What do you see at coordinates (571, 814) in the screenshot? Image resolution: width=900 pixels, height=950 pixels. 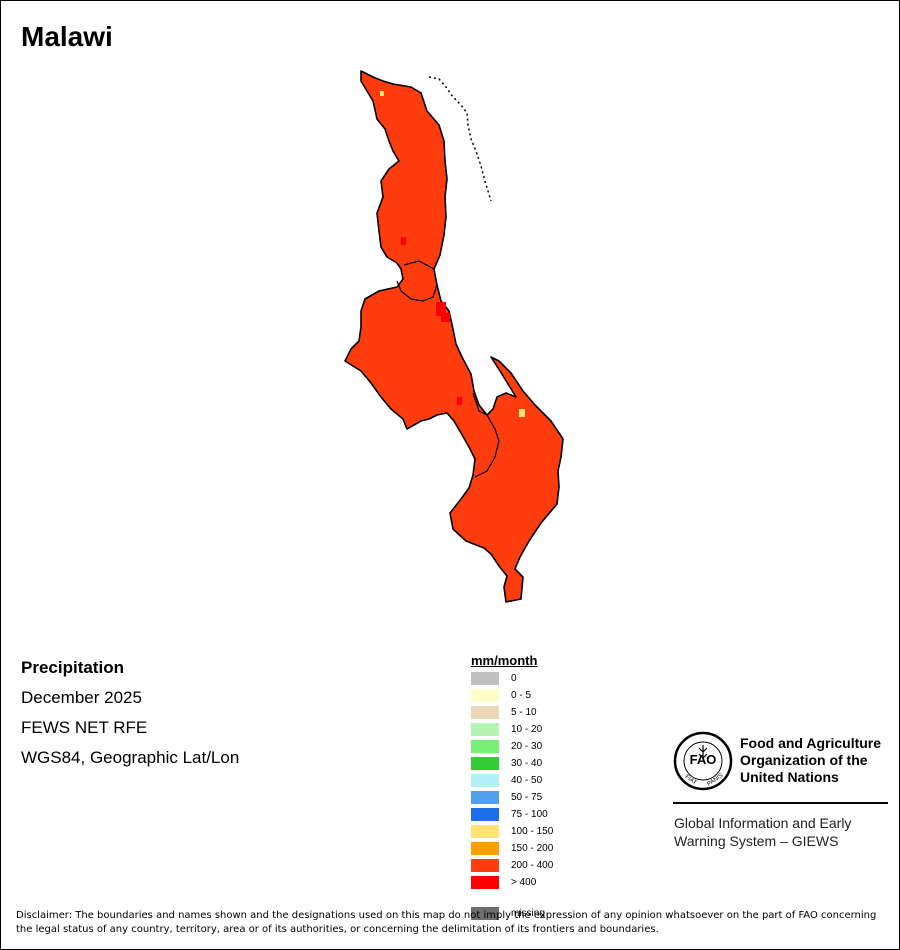 I see `legend-item: 75 - 100` at bounding box center [571, 814].